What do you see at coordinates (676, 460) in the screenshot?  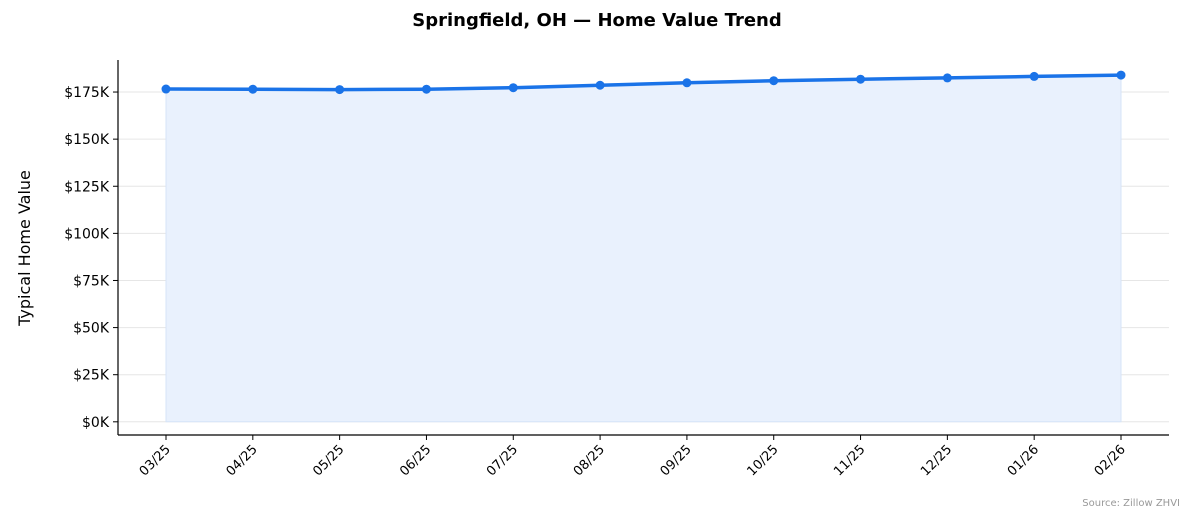 I see `x-tick-label: 09/25` at bounding box center [676, 460].